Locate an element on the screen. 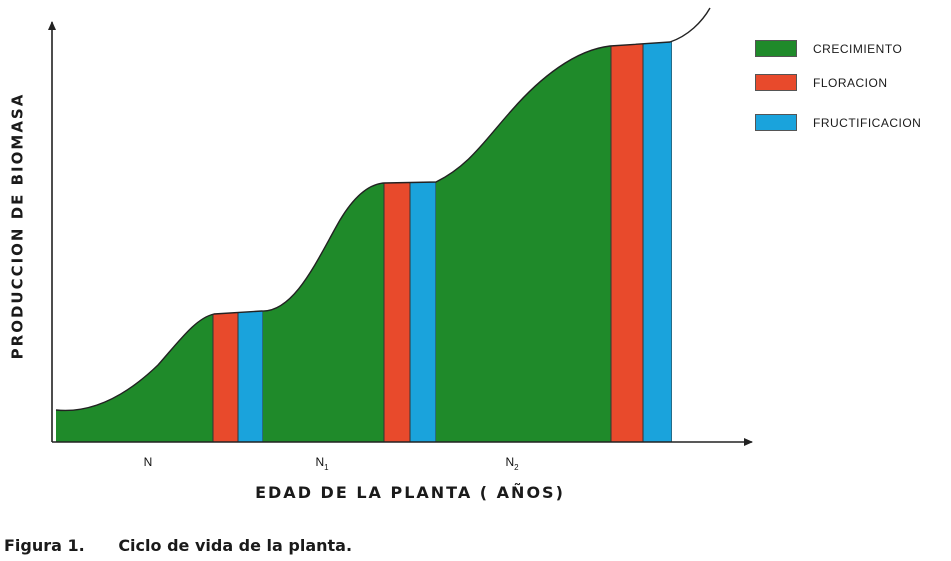 Image resolution: width=951 pixels, height=561 pixels. legend-swatch-crecimiento is located at coordinates (776, 48).